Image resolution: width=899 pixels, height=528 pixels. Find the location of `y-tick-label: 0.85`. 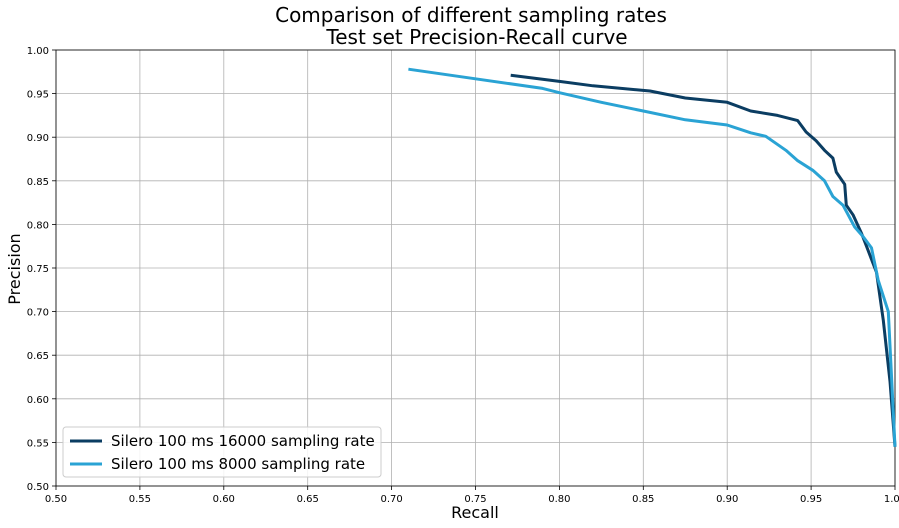

y-tick-label: 0.85 is located at coordinates (38, 182).